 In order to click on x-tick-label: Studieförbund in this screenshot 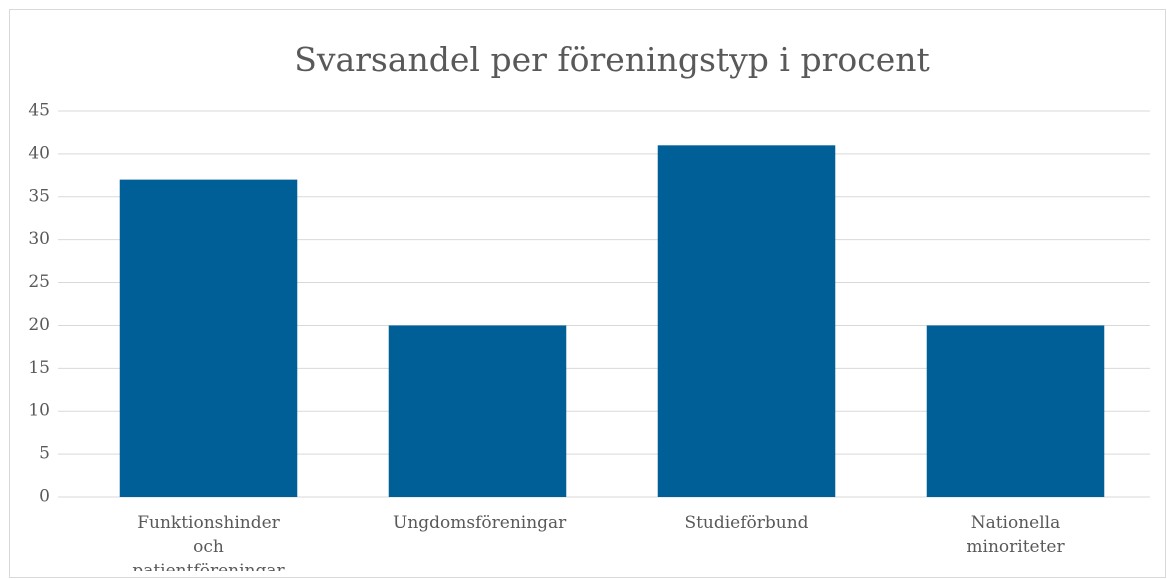, I will do `click(746, 523)`.